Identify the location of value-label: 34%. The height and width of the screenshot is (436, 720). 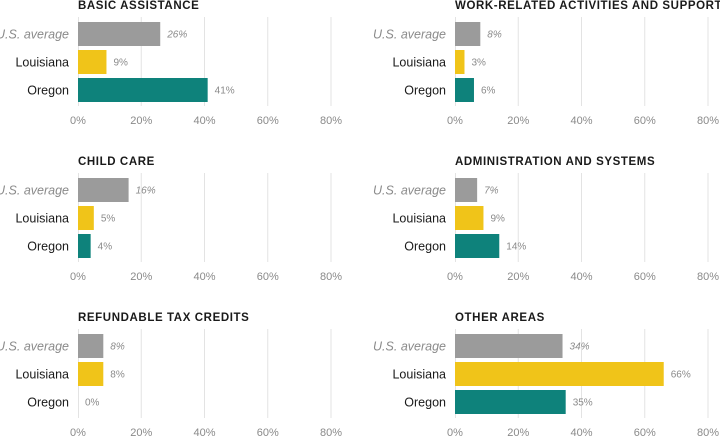
(580, 347).